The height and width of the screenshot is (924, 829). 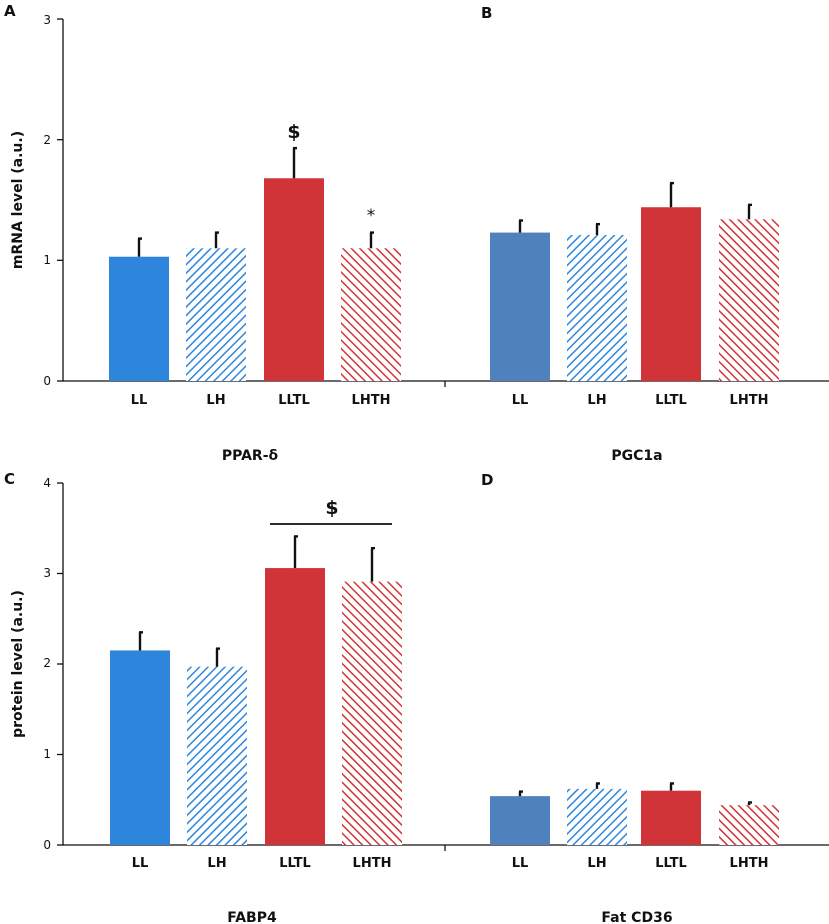 What do you see at coordinates (487, 480) in the screenshot?
I see `panel-letter-d: D` at bounding box center [487, 480].